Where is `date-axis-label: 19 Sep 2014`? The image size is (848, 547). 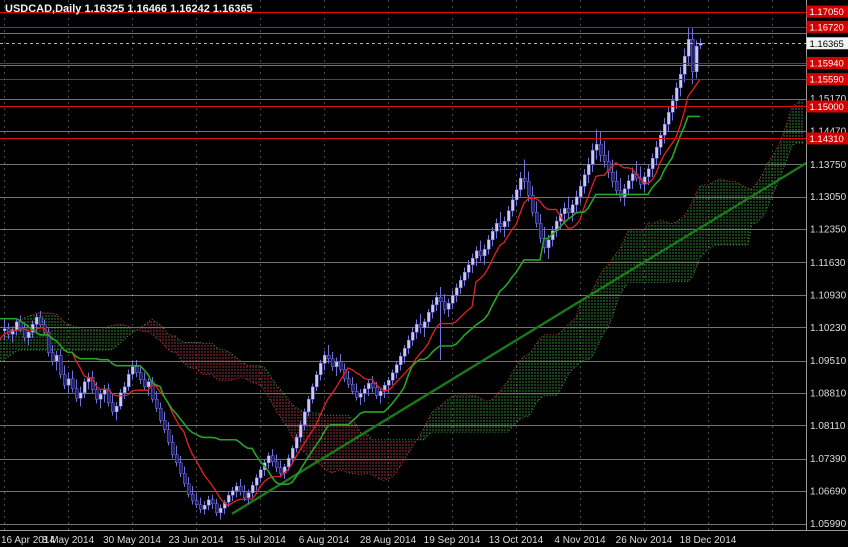 date-axis-label: 19 Sep 2014 is located at coordinates (452, 540).